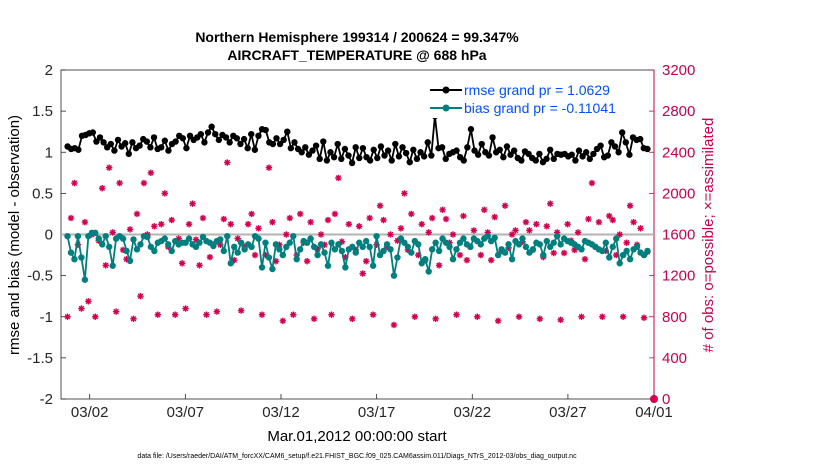 This screenshot has height=470, width=830. What do you see at coordinates (674, 317) in the screenshot?
I see `right-tick-label: 800` at bounding box center [674, 317].